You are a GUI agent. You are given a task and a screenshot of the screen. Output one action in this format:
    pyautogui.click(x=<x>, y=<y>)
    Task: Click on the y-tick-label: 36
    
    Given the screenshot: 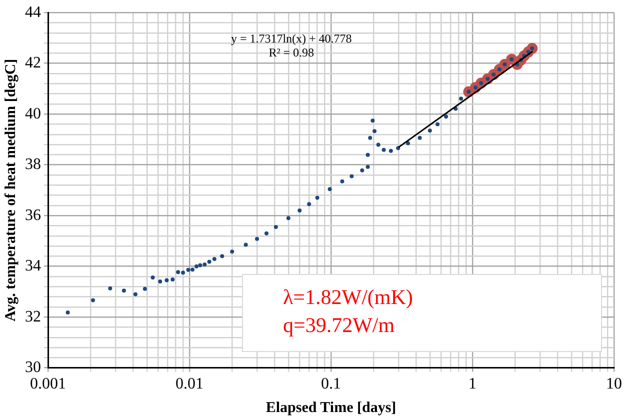 What is the action you would take?
    pyautogui.click(x=33, y=215)
    